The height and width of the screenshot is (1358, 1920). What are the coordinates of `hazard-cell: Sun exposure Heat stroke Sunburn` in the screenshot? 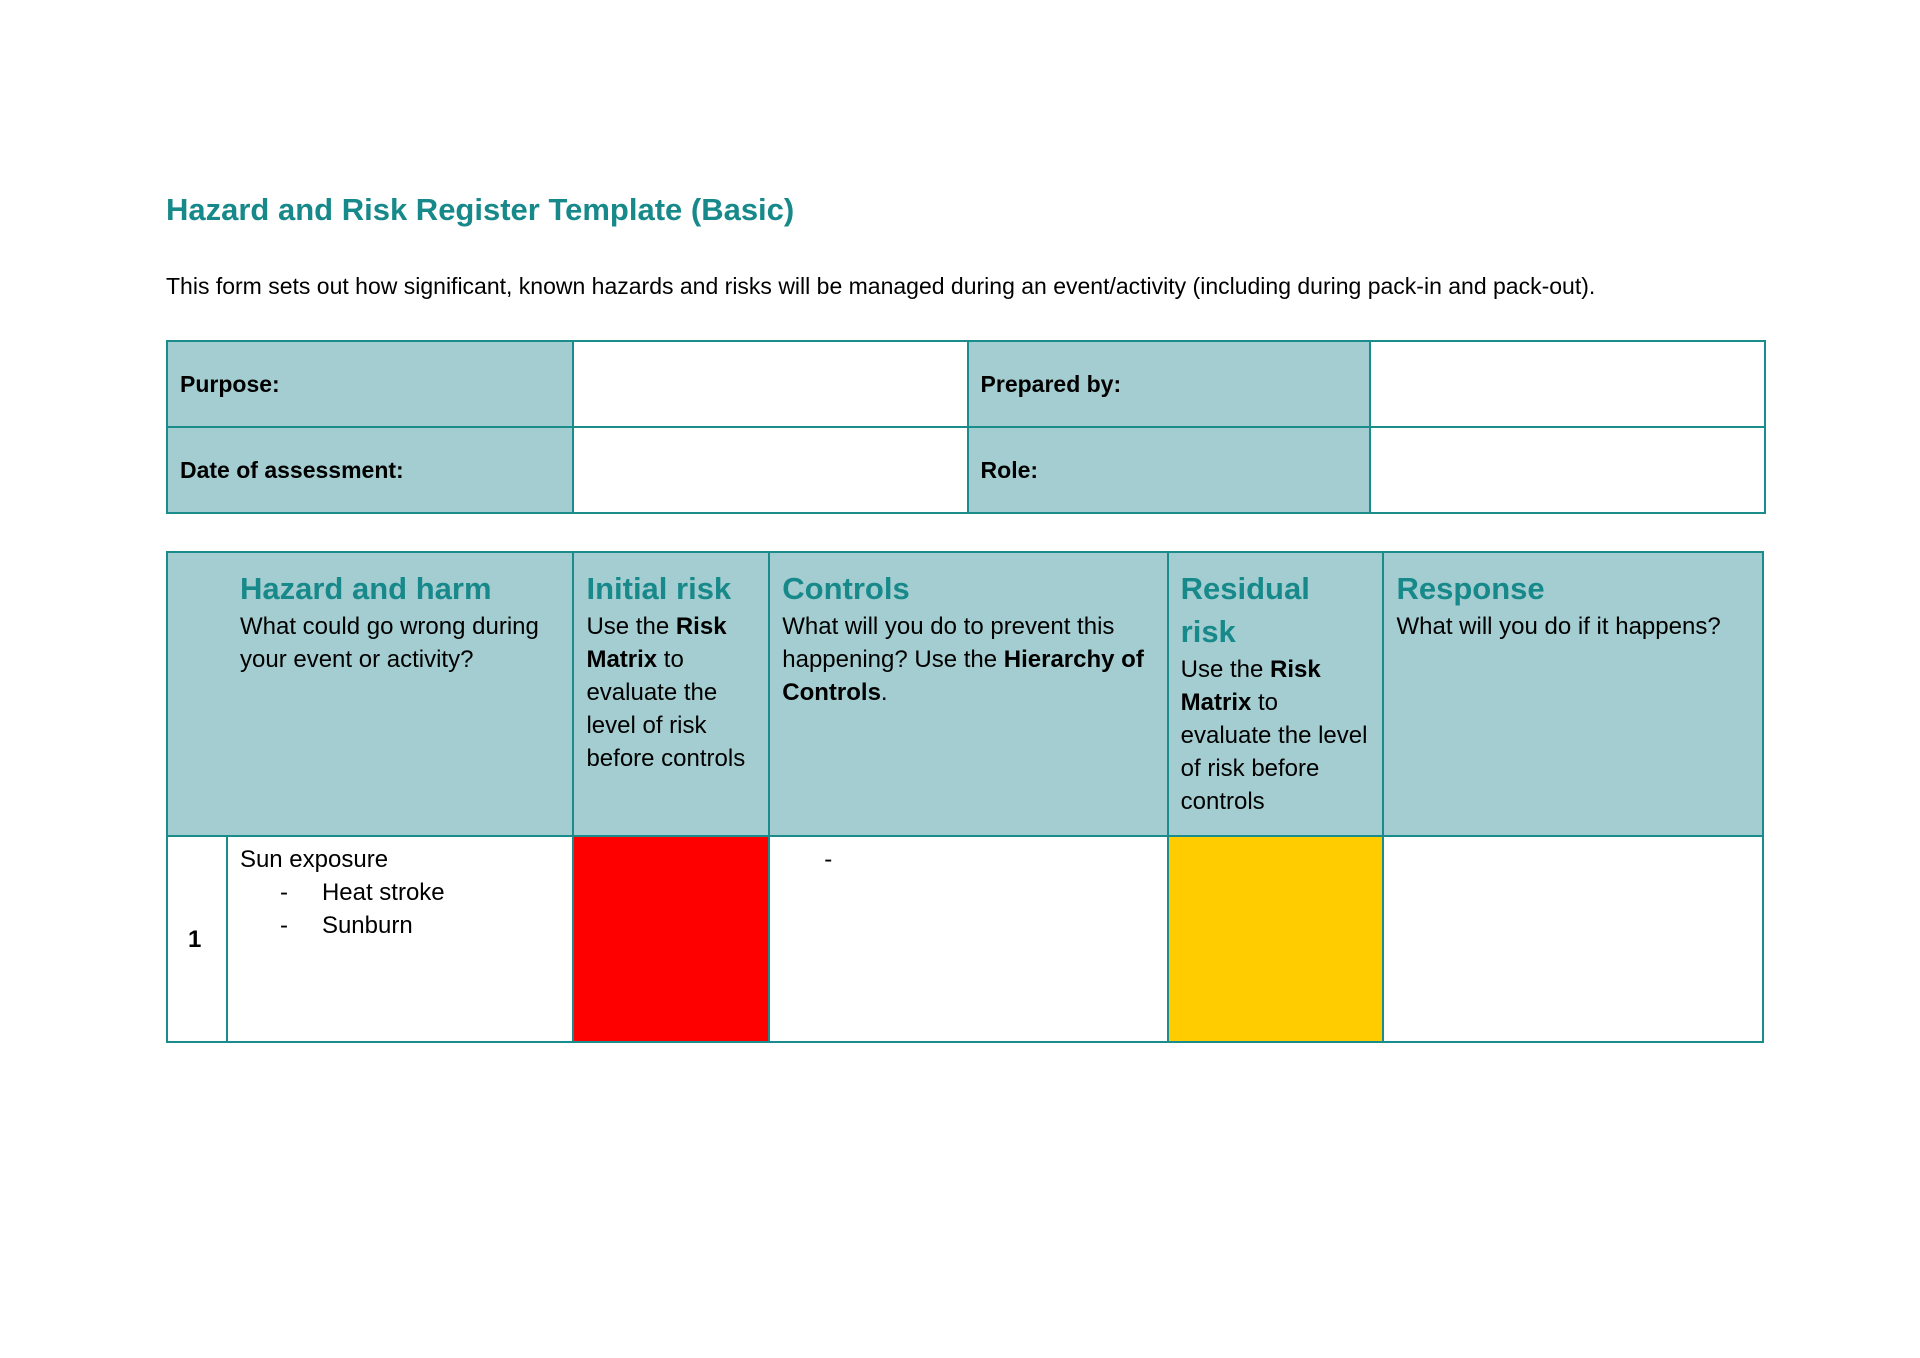 It's located at (400, 939).